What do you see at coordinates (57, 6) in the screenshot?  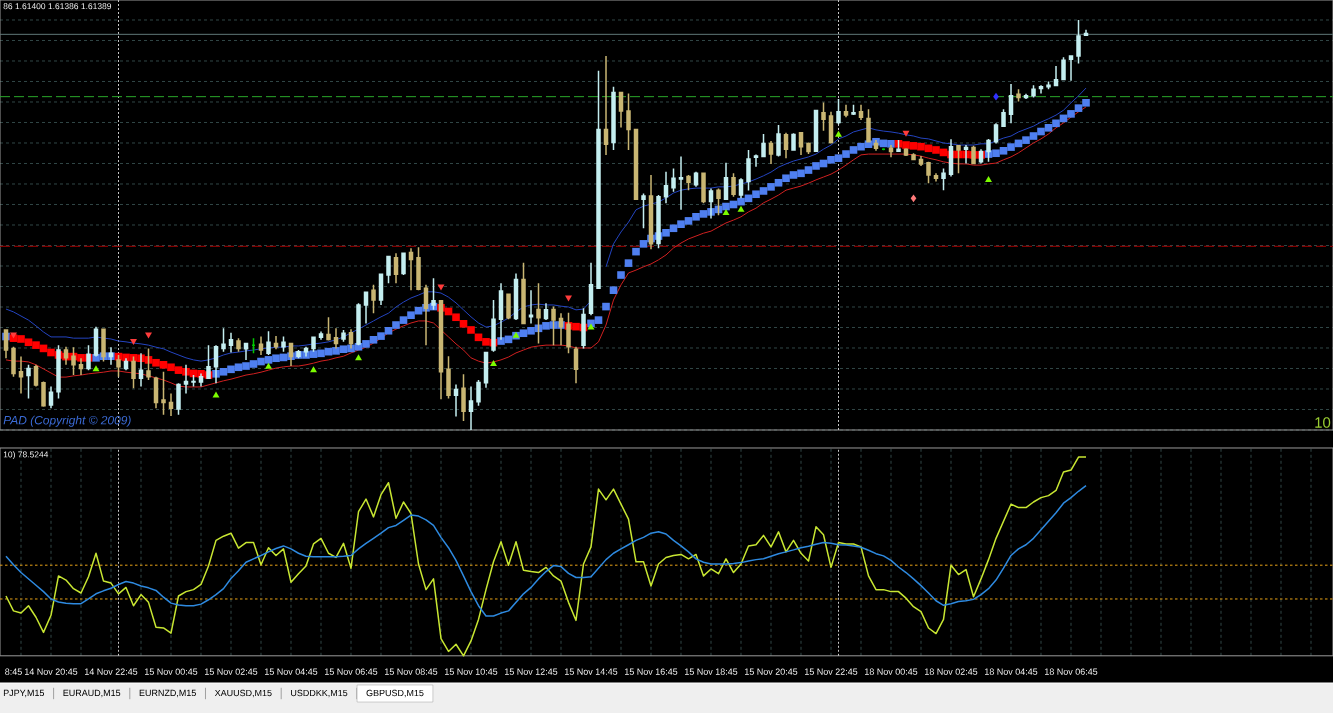 I see `chart-title: 86 1.61400 1.61386 1.61389` at bounding box center [57, 6].